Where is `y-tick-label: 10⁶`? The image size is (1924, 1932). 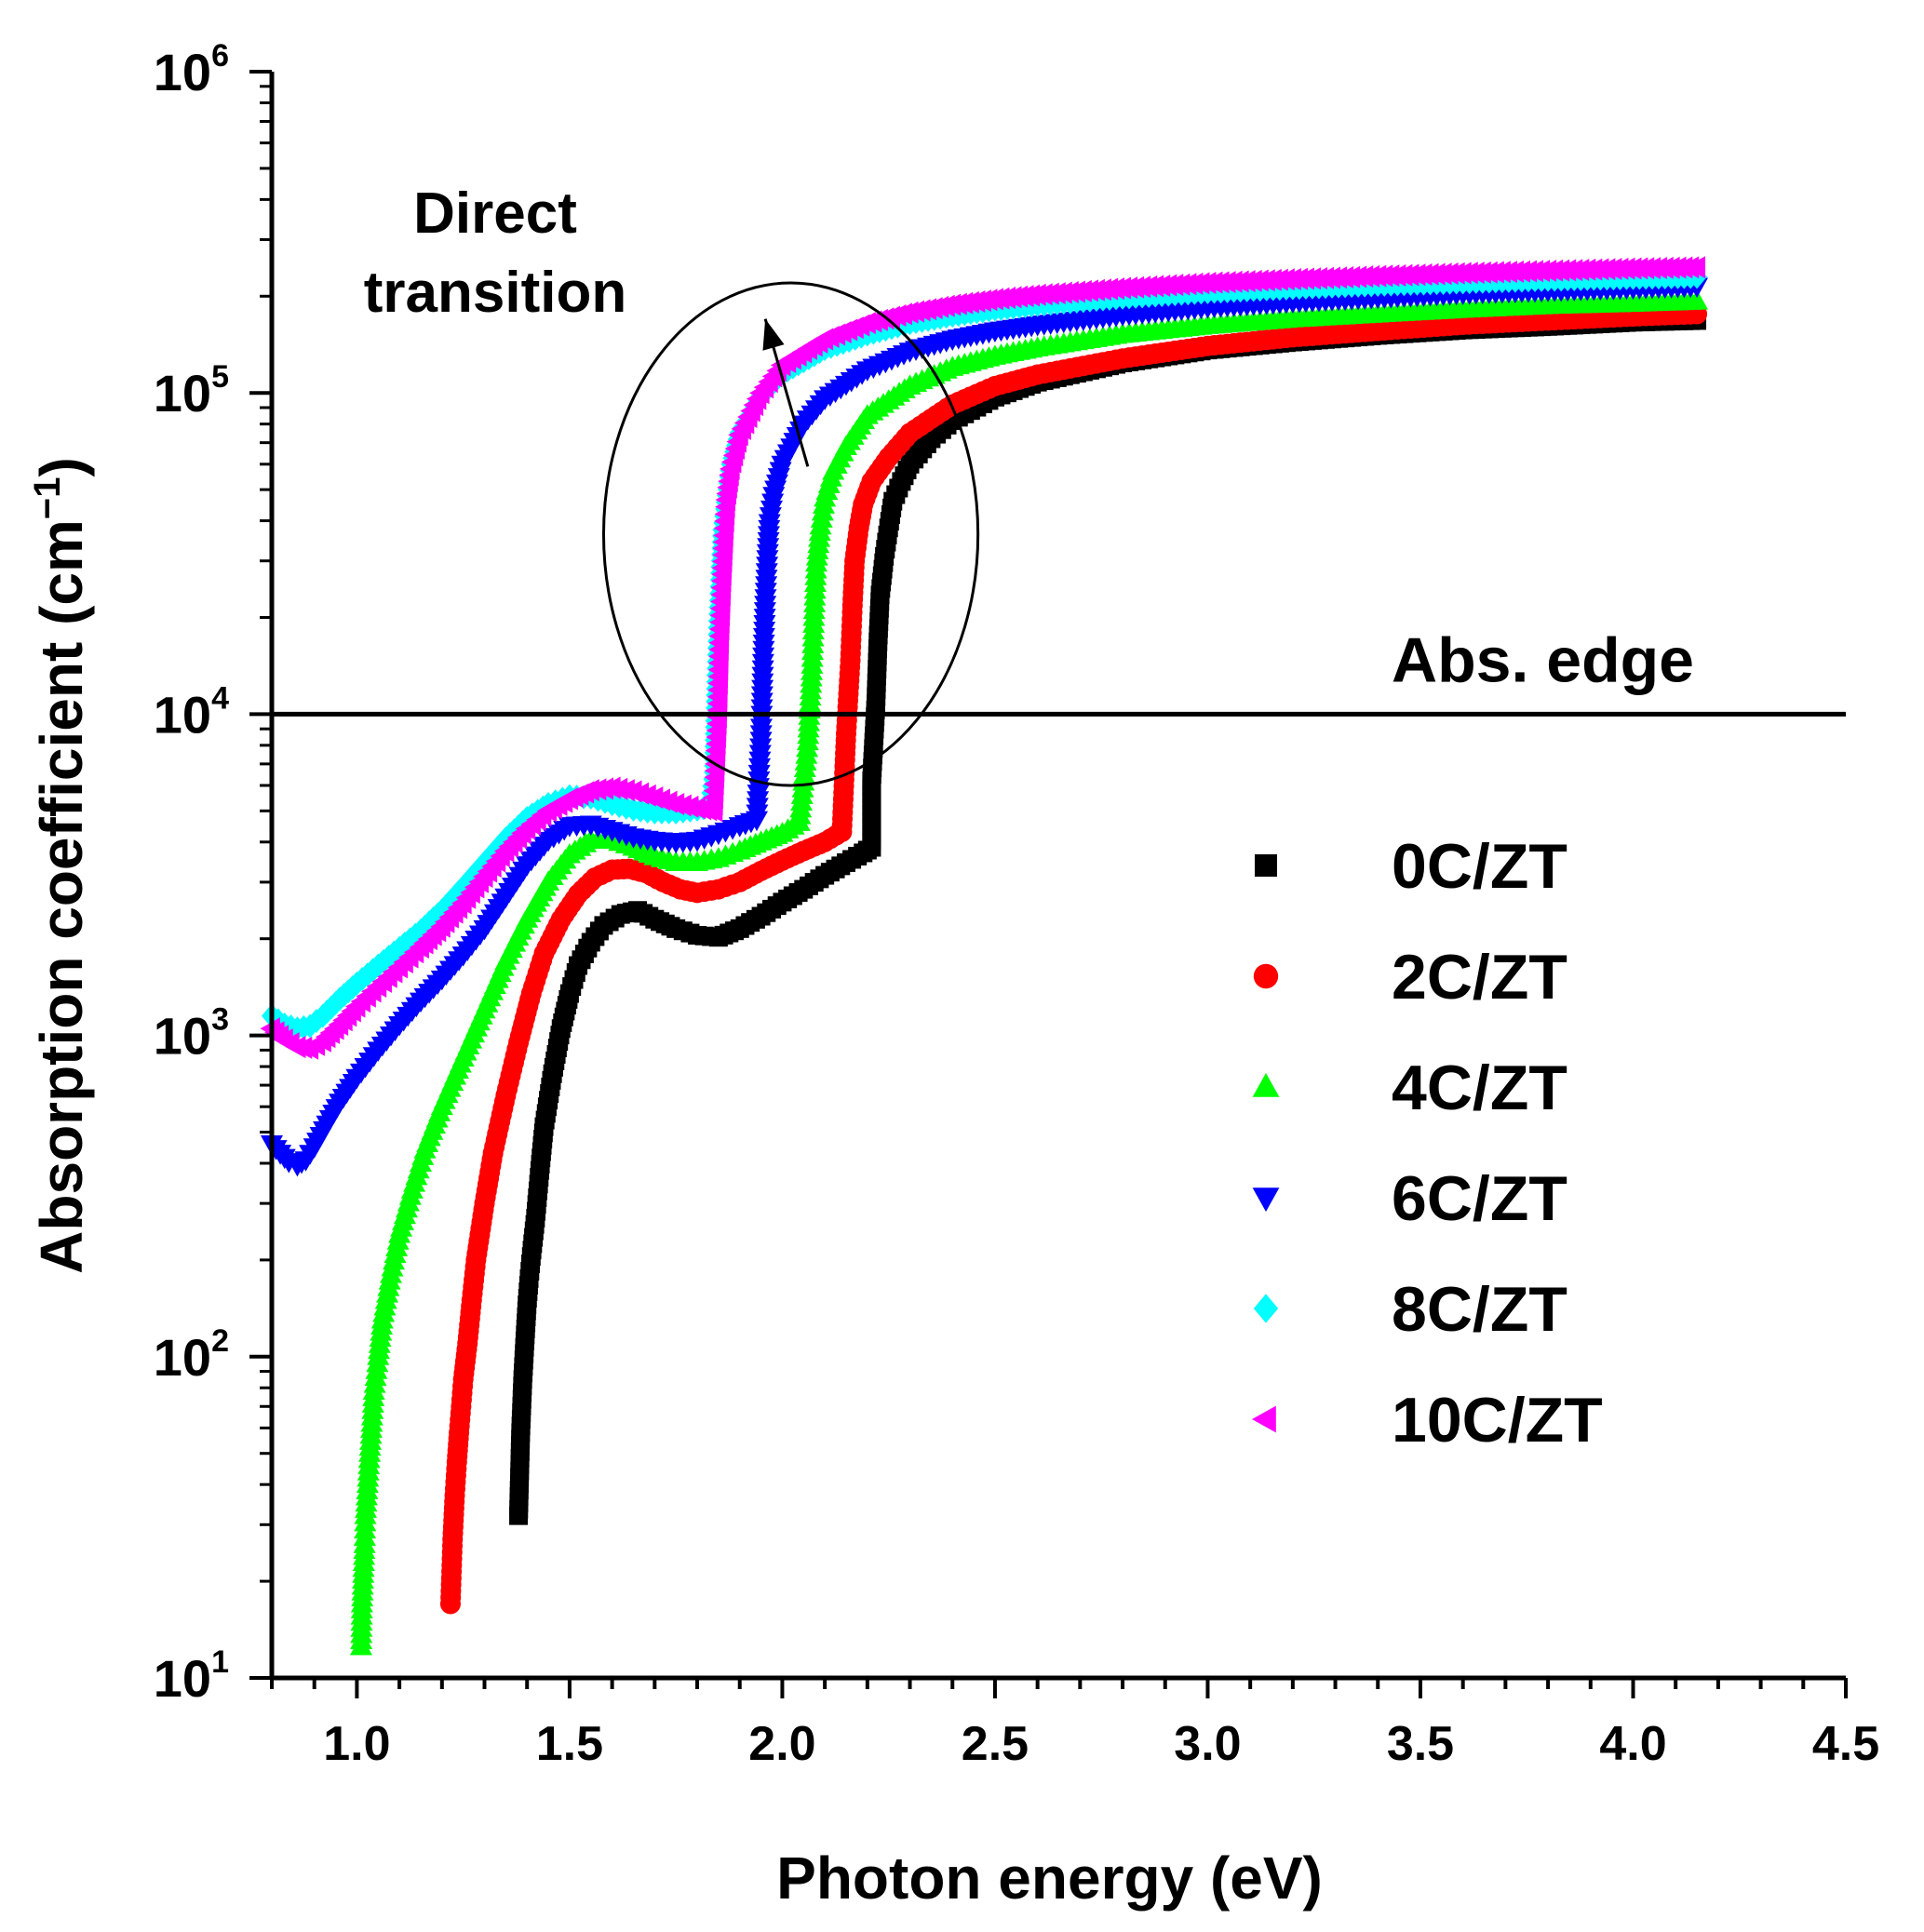 y-tick-label: 10⁶ is located at coordinates (191, 69).